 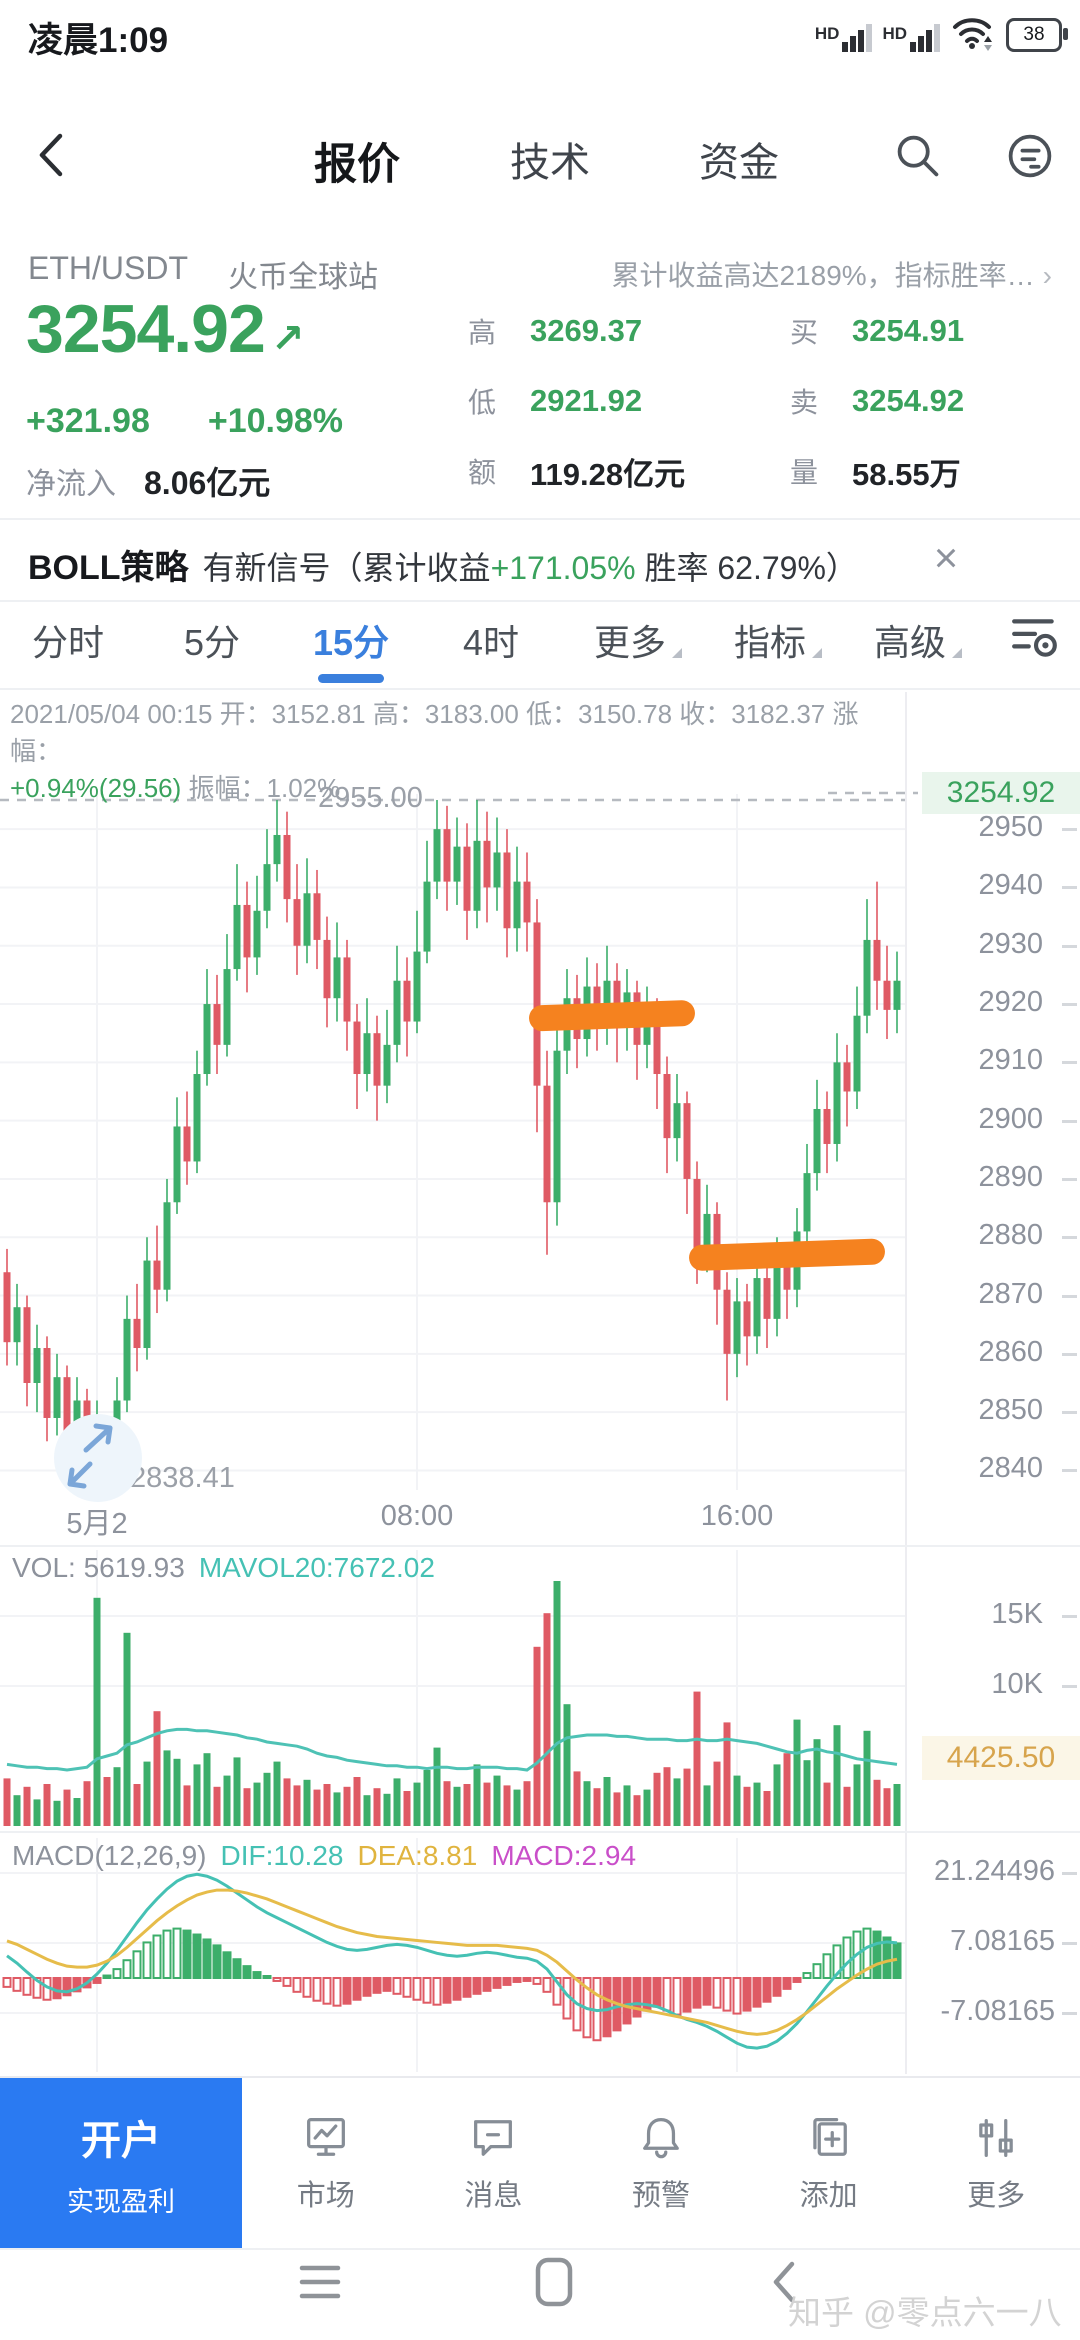 What do you see at coordinates (96, 1456) in the screenshot?
I see `expand-arrows-icon` at bounding box center [96, 1456].